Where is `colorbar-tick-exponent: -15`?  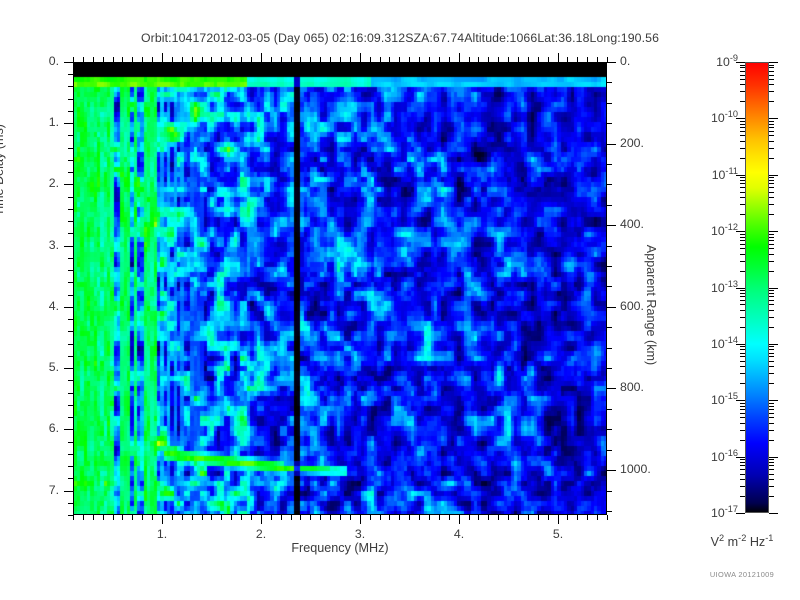 colorbar-tick-exponent: -15 is located at coordinates (731, 396).